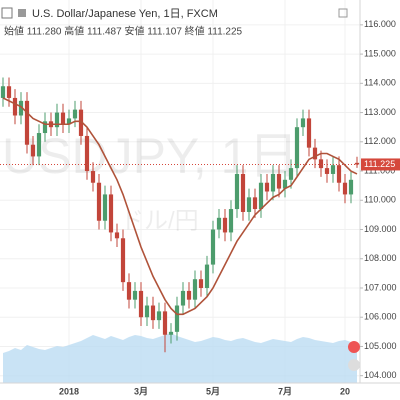  I want to click on volume-area, so click(180, 358).